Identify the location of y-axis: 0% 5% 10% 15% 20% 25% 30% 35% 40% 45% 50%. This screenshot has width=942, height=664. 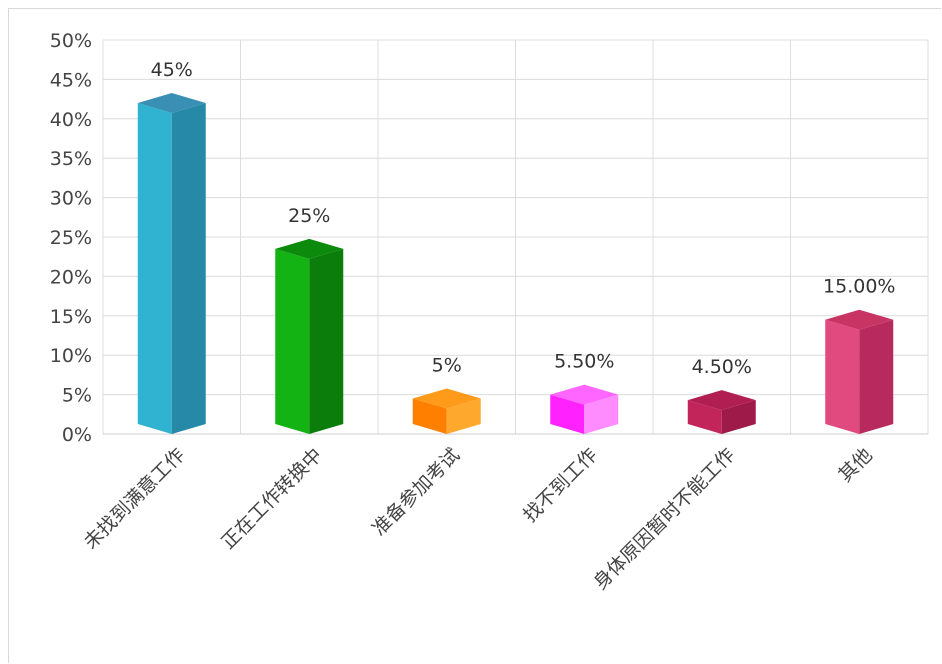
(71, 238).